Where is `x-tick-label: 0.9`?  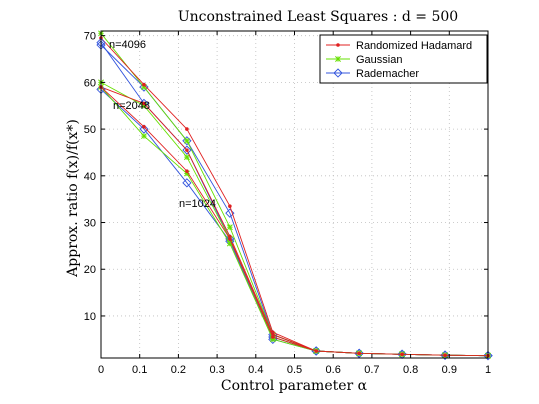
x-tick-label: 0.9 is located at coordinates (449, 370).